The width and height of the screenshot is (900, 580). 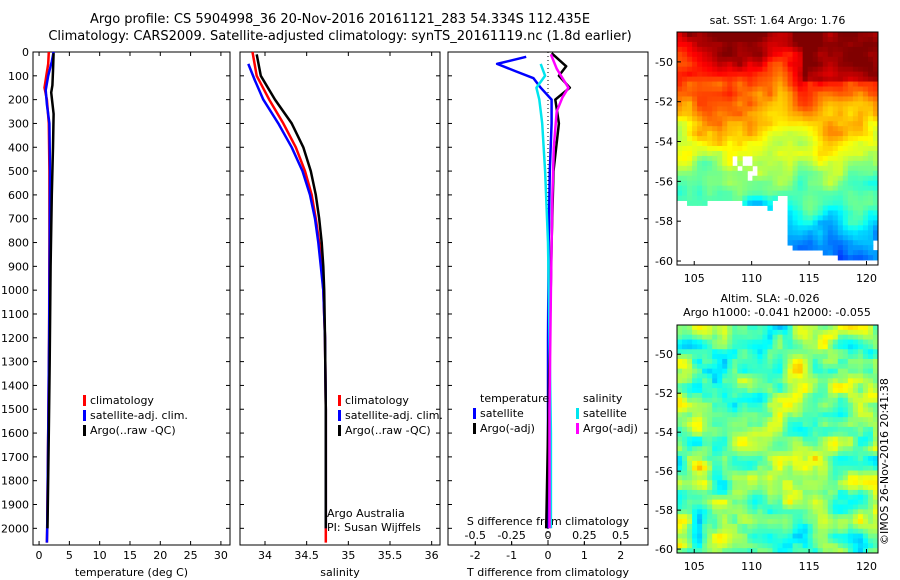 What do you see at coordinates (664, 261) in the screenshot?
I see `sst-y-tick-label: -60` at bounding box center [664, 261].